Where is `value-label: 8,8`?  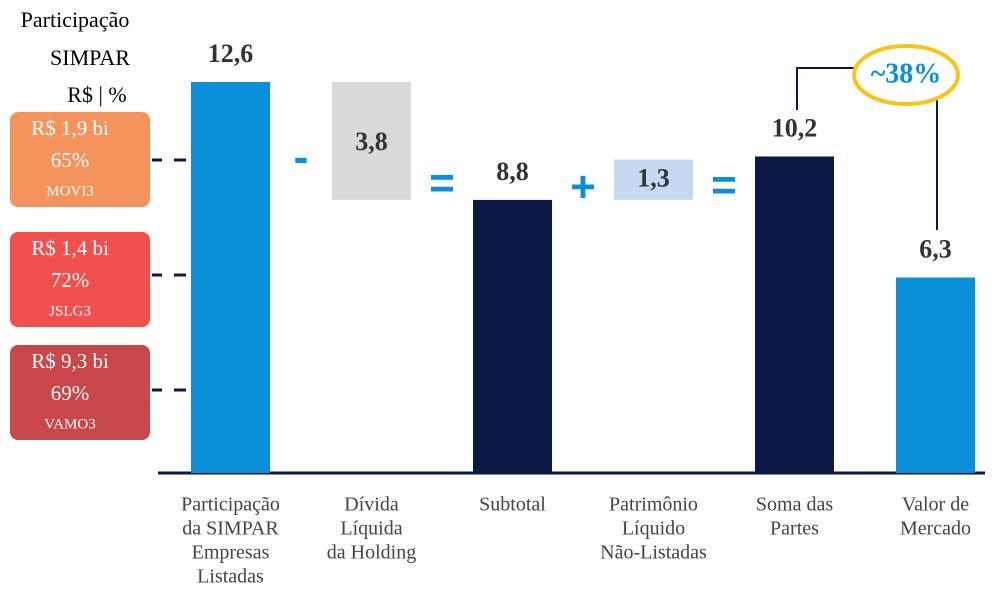
value-label: 8,8 is located at coordinates (512, 171).